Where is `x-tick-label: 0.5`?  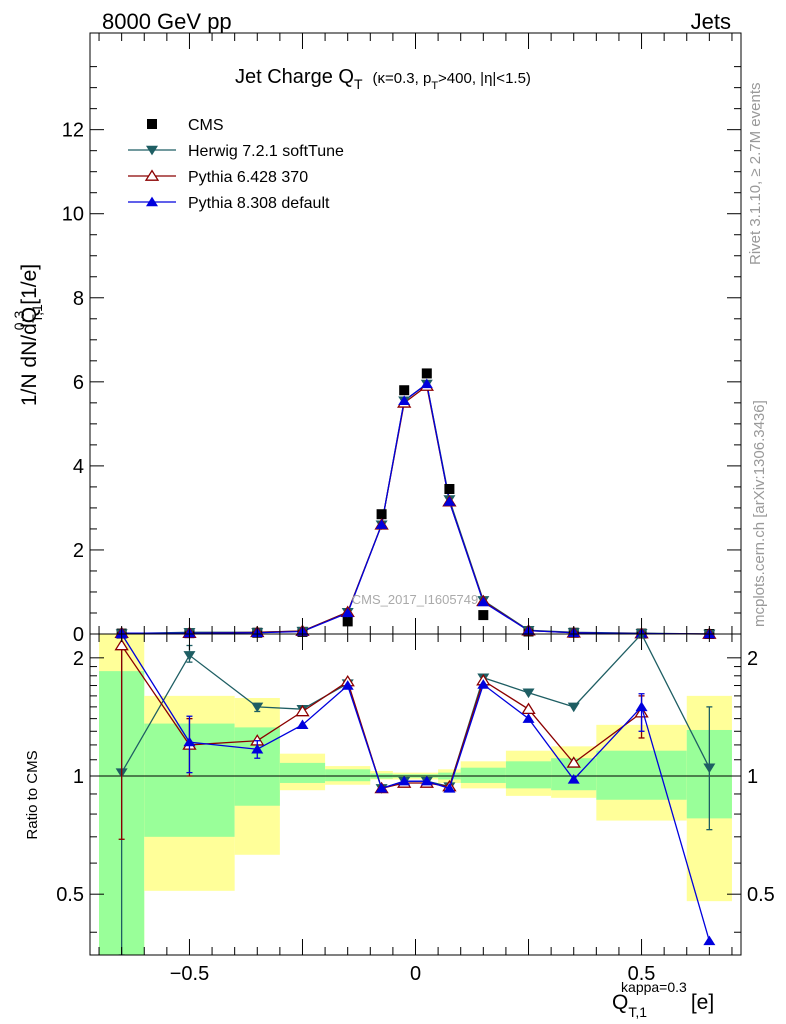 x-tick-label: 0.5 is located at coordinates (642, 974).